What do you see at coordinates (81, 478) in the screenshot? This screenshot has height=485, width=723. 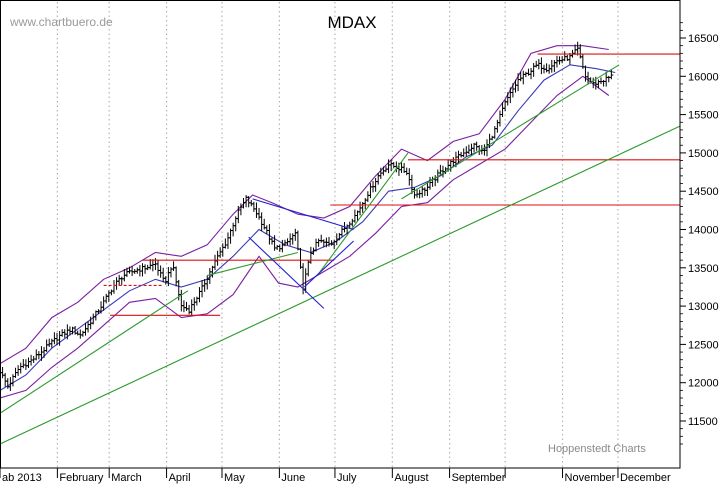 I see `x-tick-label: February` at bounding box center [81, 478].